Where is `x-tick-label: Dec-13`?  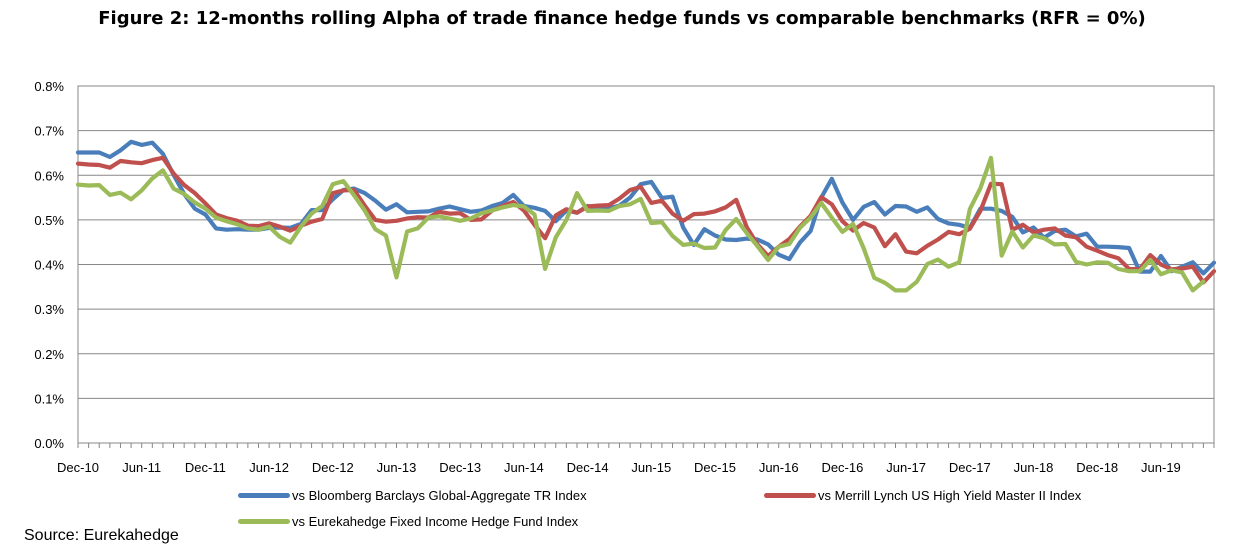
x-tick-label: Dec-13 is located at coordinates (460, 467).